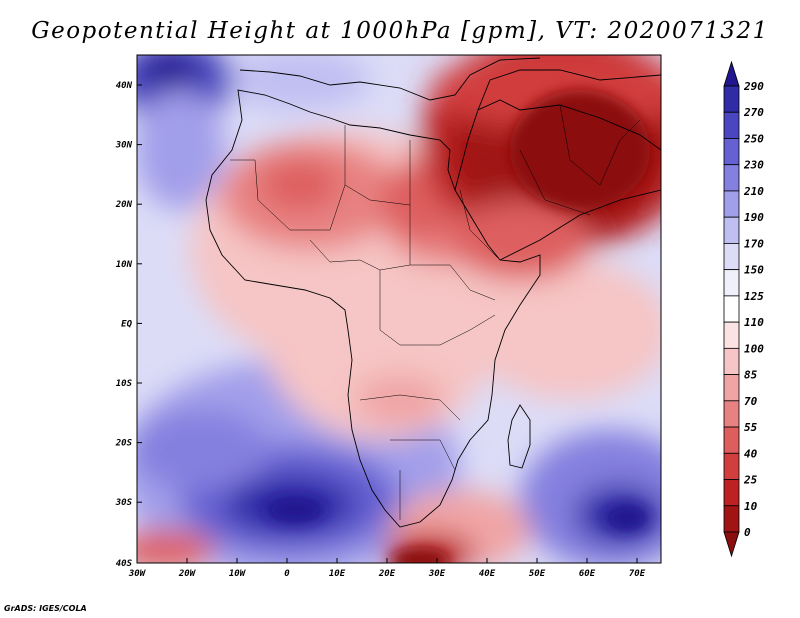 This screenshot has height=618, width=800. What do you see at coordinates (754, 243) in the screenshot?
I see `colorbar-label: 170` at bounding box center [754, 243].